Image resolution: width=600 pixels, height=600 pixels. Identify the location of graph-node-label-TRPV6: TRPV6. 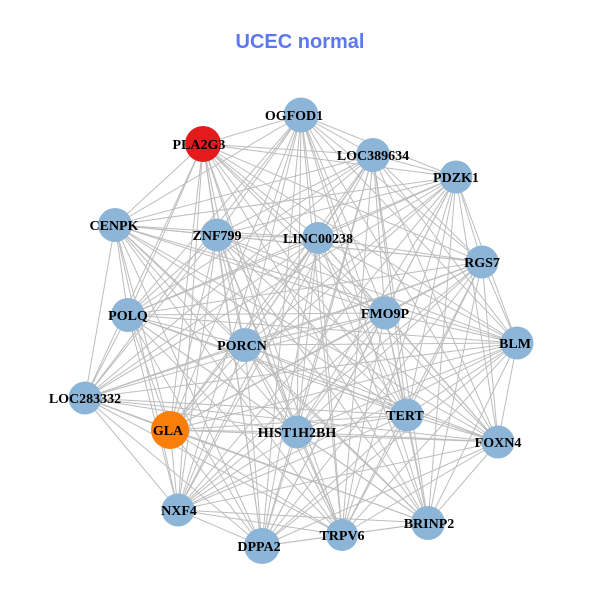
(341, 536).